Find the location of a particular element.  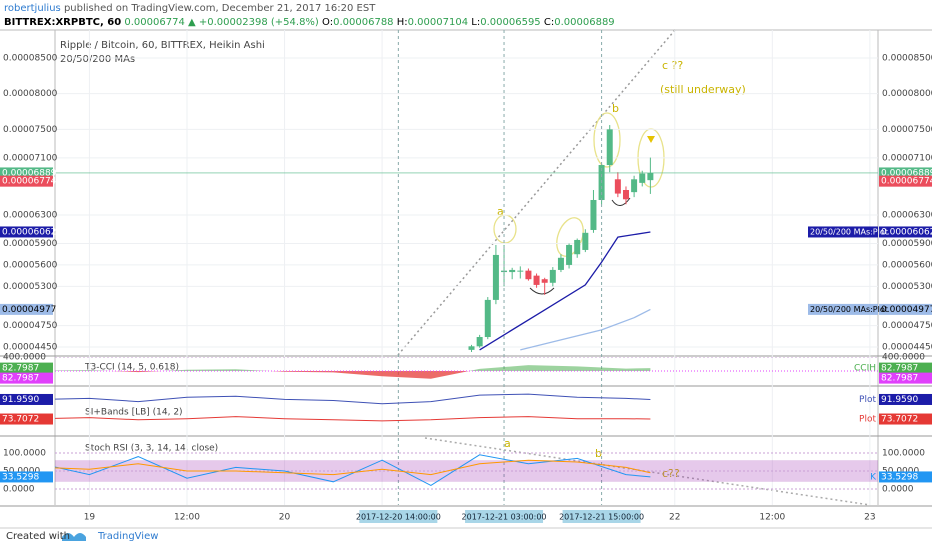

brand-logo is located at coordinates (74, 537).